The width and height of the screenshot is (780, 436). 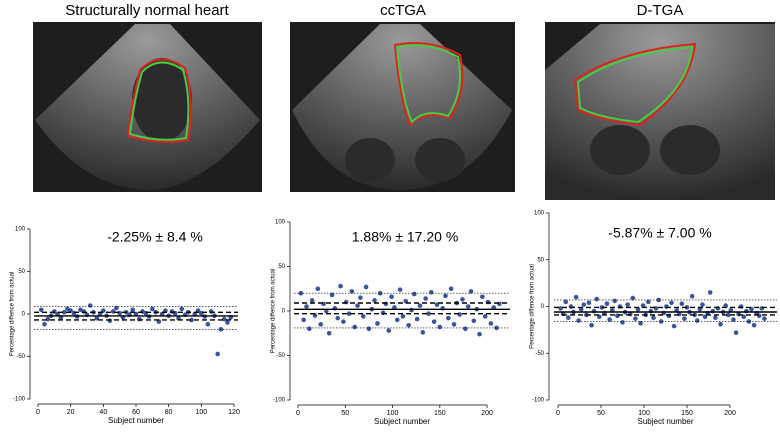 I want to click on annotation: -5.87% ± 7.00 %, so click(x=659, y=233).